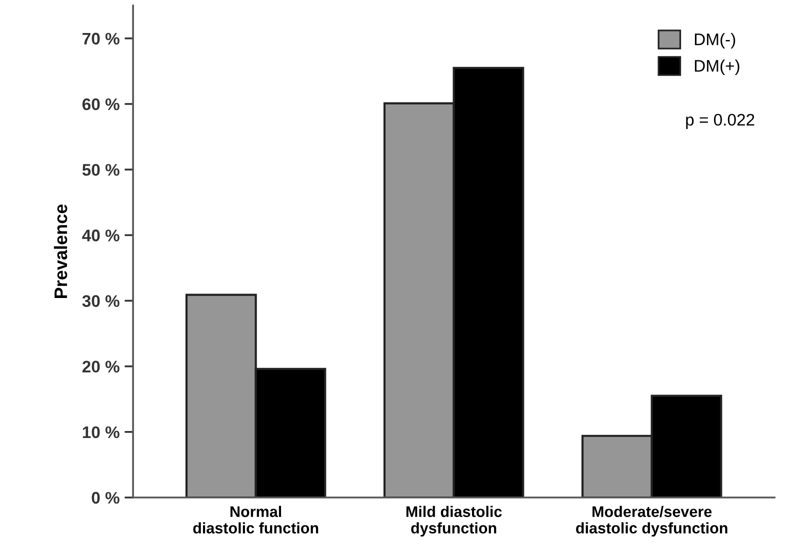  What do you see at coordinates (715, 41) in the screenshot?
I see `legend-label: DM(-)` at bounding box center [715, 41].